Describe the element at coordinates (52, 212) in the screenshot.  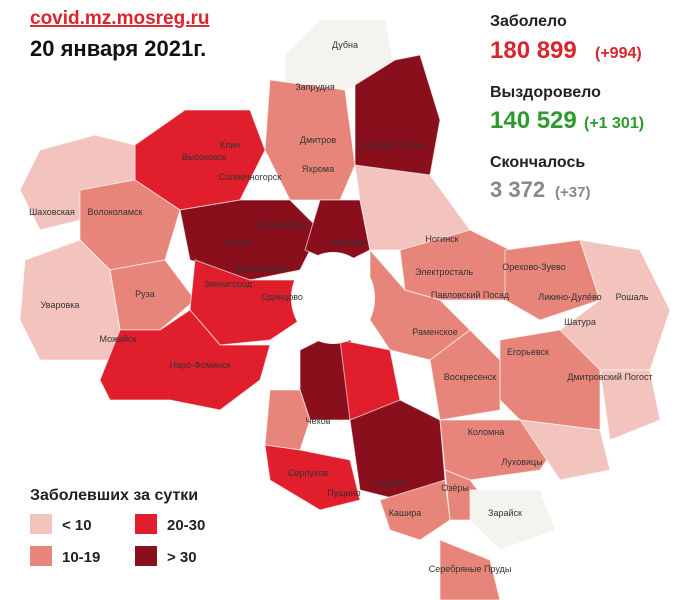
I see `place-label: Шаховская` at that location.